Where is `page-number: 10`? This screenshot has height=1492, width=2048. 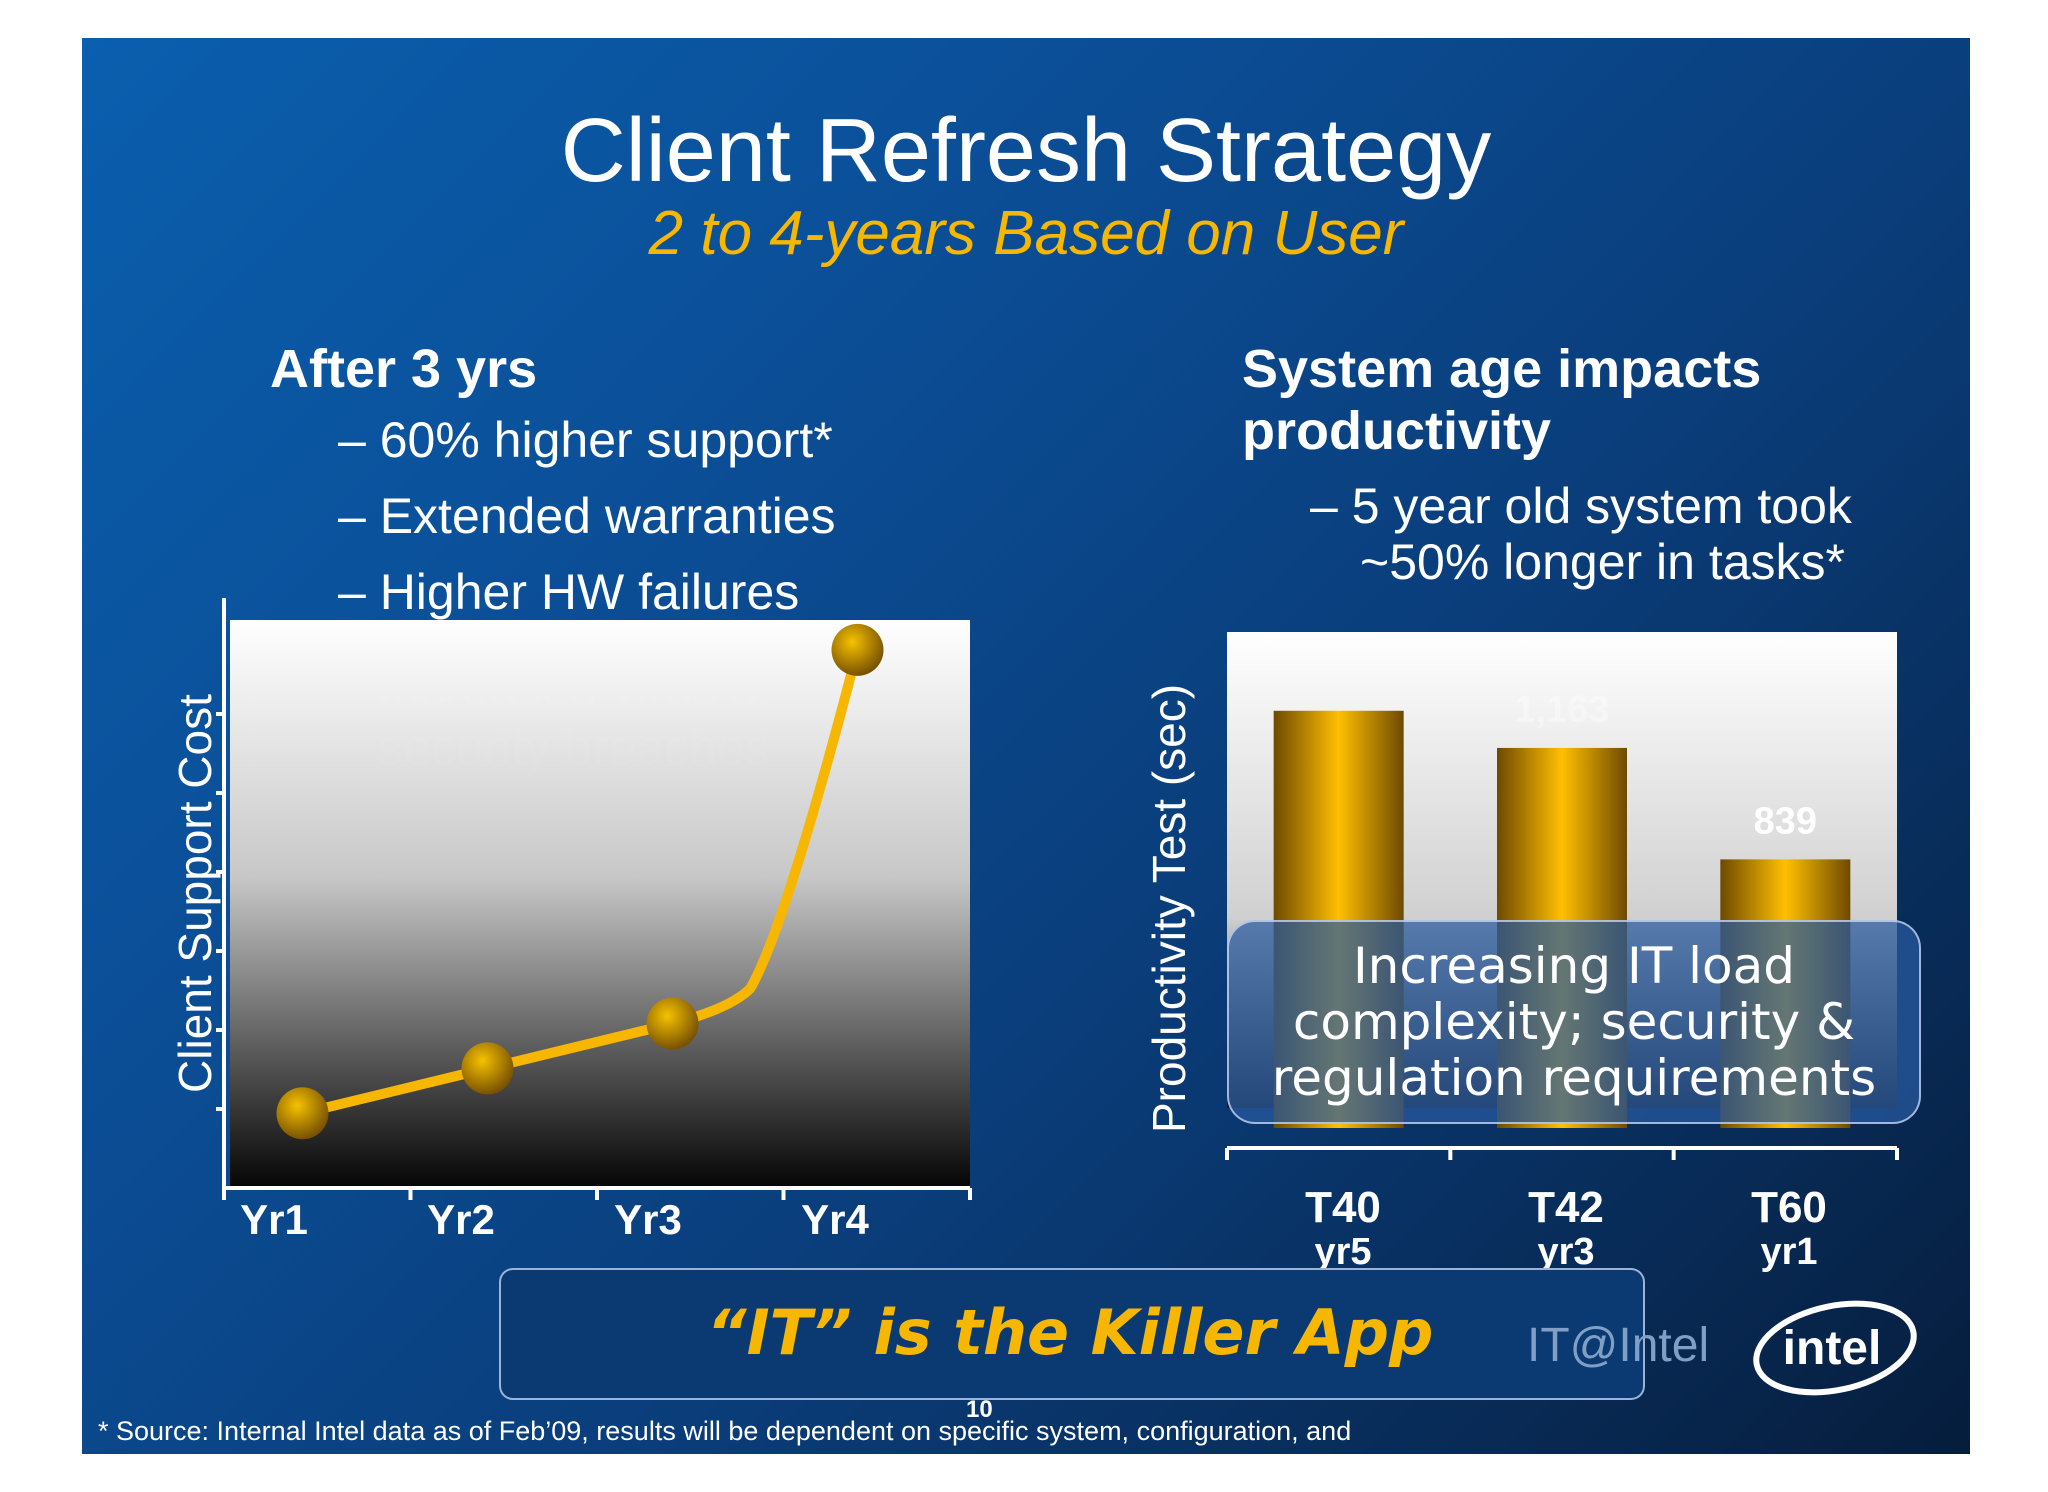 page-number: 10 is located at coordinates (979, 1409).